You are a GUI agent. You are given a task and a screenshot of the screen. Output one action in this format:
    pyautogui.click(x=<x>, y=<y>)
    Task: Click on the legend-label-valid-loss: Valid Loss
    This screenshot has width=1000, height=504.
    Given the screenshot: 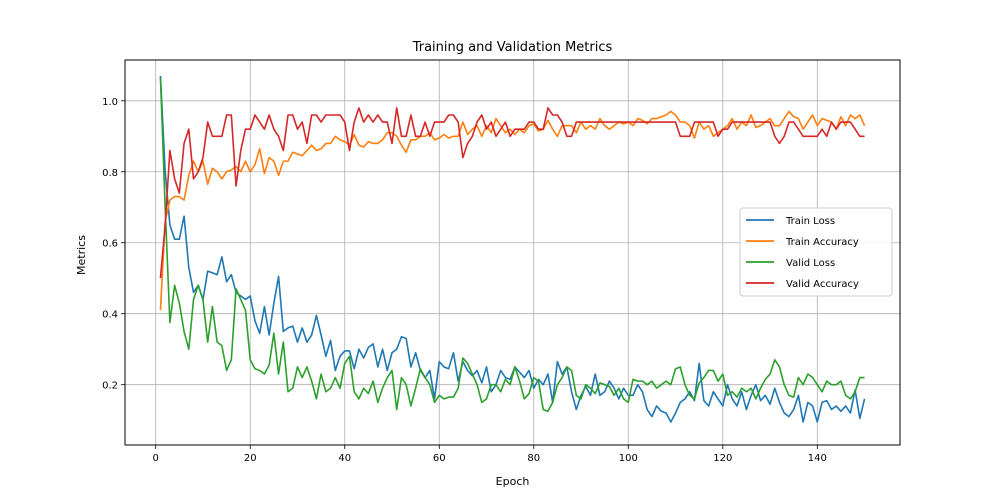 What is the action you would take?
    pyautogui.click(x=810, y=263)
    